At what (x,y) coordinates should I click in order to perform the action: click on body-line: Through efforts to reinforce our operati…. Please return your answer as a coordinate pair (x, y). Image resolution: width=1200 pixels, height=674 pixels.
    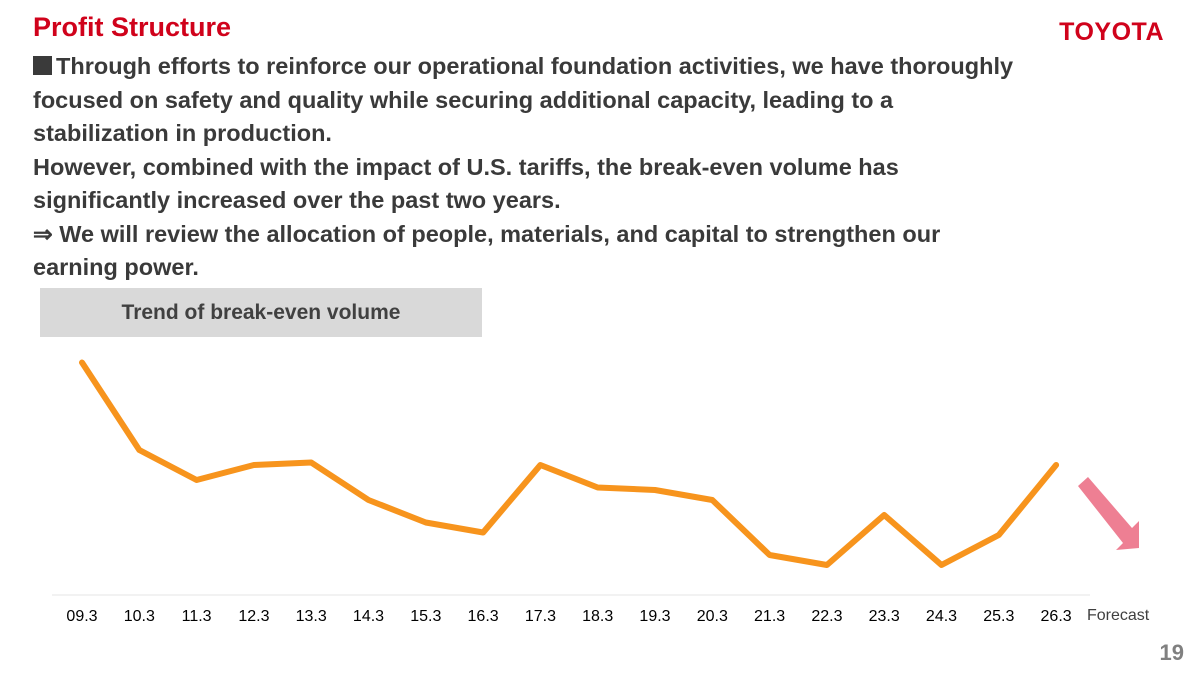
    Looking at the image, I should click on (608, 67).